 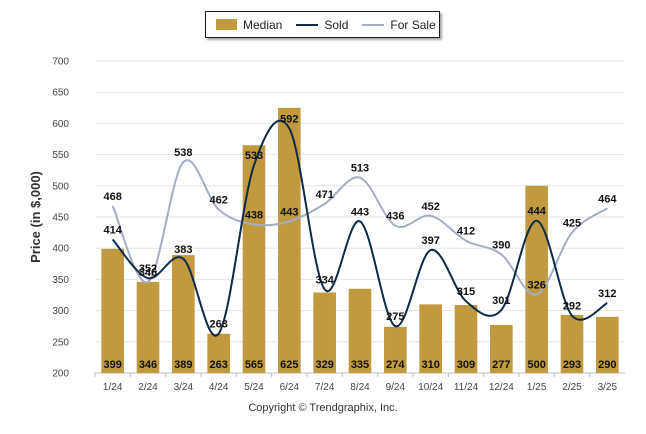 I want to click on y-tick-label: 650, so click(x=60, y=93).